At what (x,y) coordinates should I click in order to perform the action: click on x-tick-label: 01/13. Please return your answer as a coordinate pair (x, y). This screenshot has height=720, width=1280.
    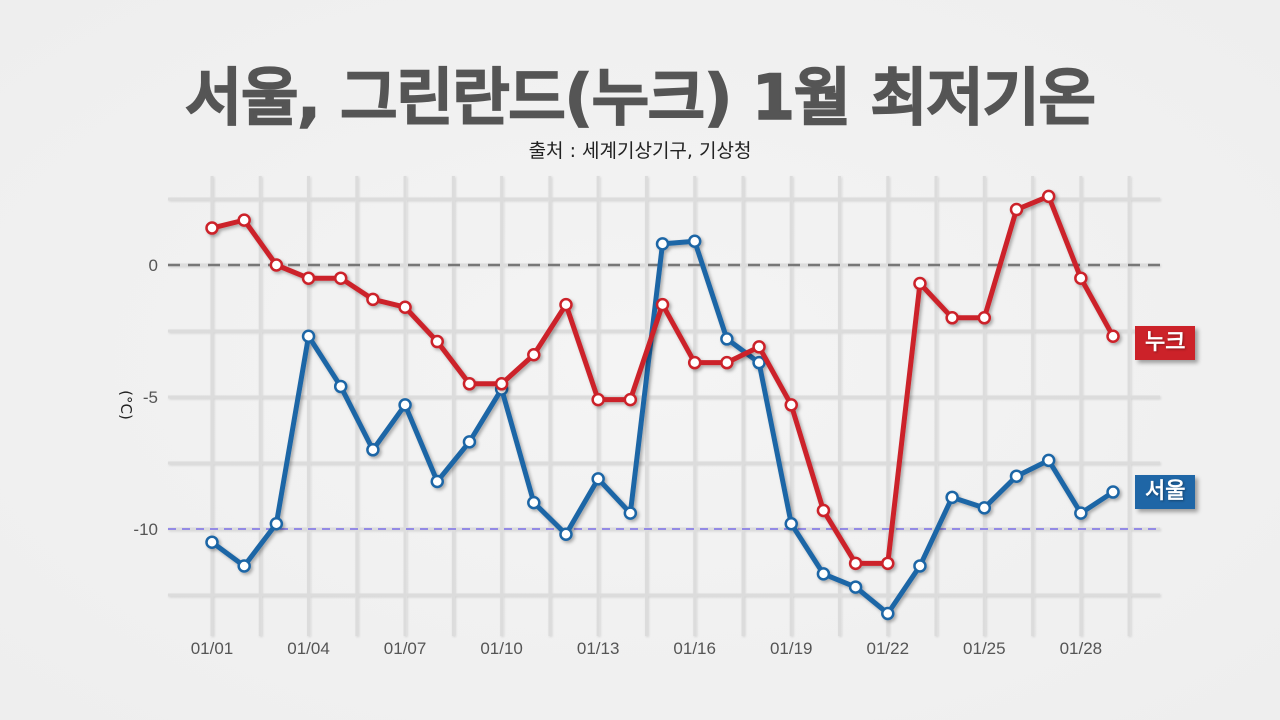
    Looking at the image, I should click on (598, 648).